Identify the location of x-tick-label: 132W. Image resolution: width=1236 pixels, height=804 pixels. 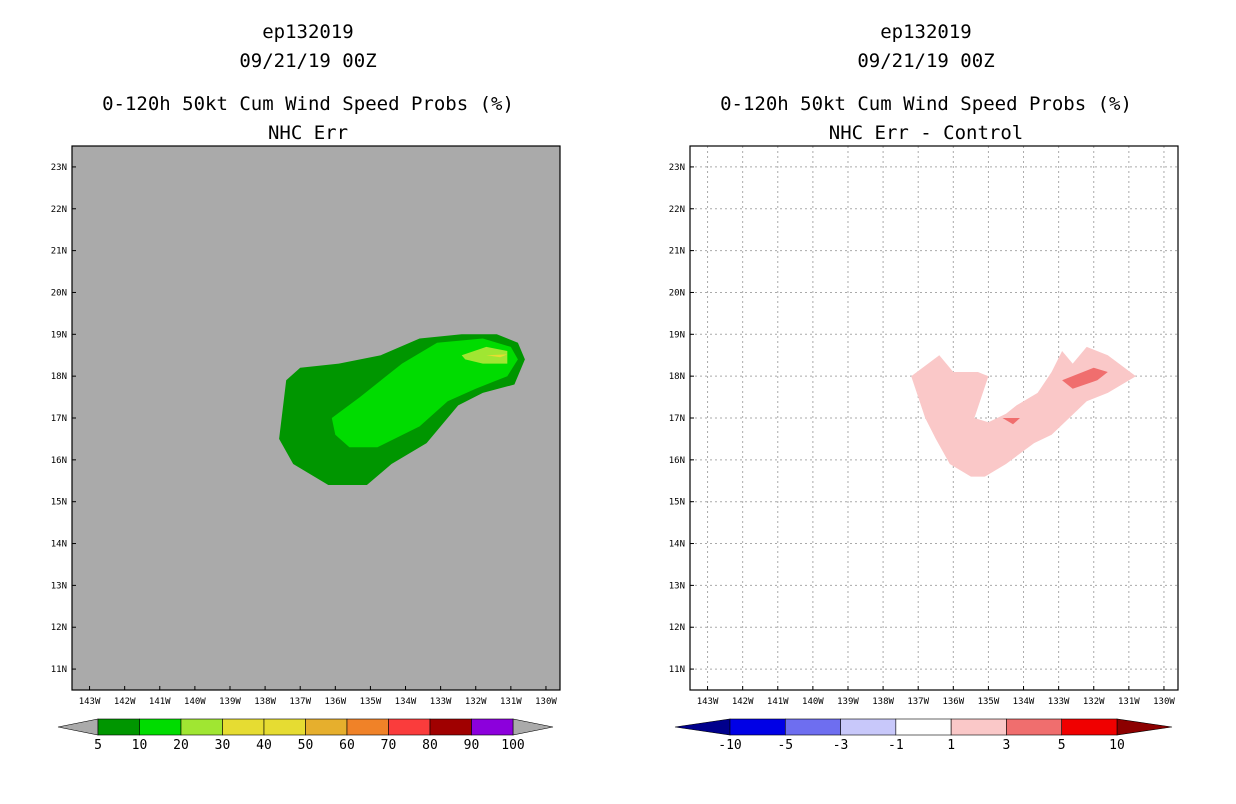
(1094, 702).